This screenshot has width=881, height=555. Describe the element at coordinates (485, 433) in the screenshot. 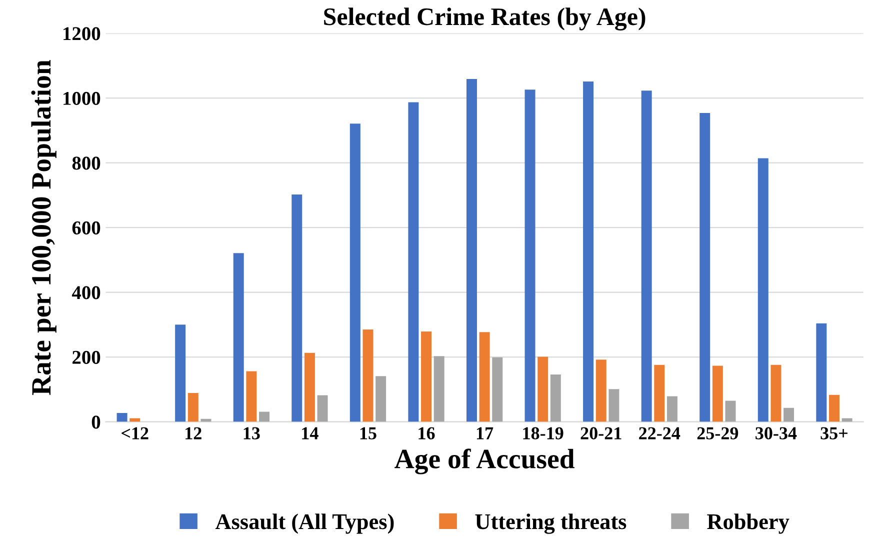

I see `x-tick-label: 17` at that location.